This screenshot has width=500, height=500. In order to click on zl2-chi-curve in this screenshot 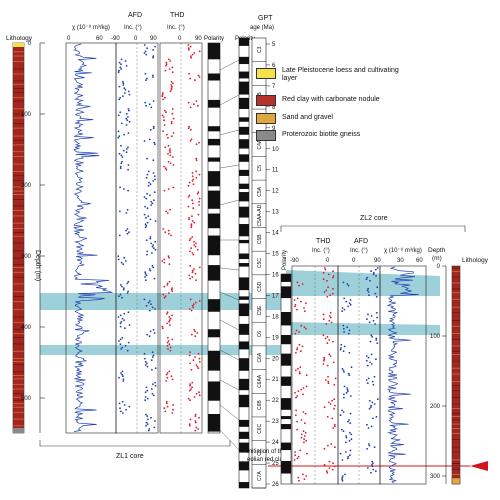, I will do `click(403, 375)`.